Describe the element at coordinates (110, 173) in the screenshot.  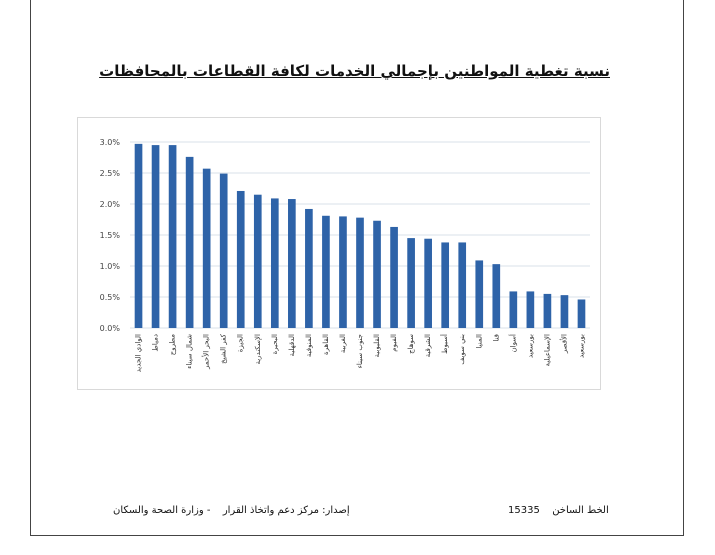
I see `y-tick-label: 2.5%` at that location.